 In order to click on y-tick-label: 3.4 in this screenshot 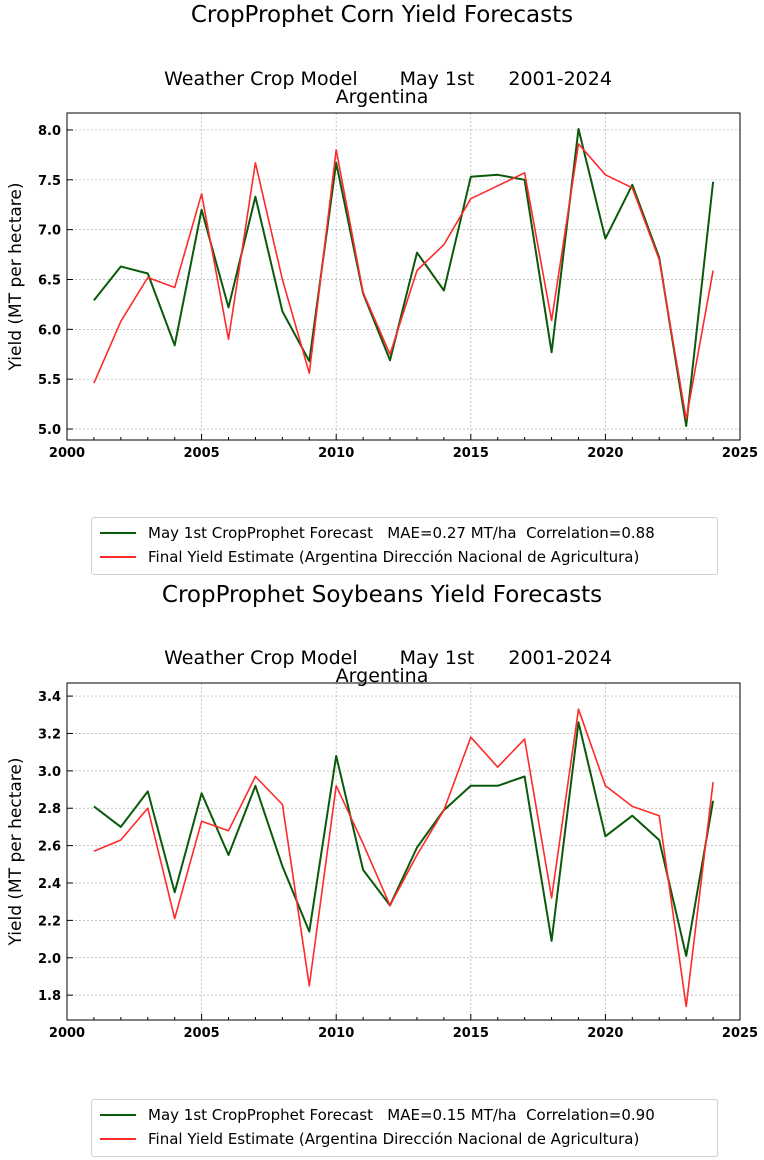, I will do `click(49, 697)`.